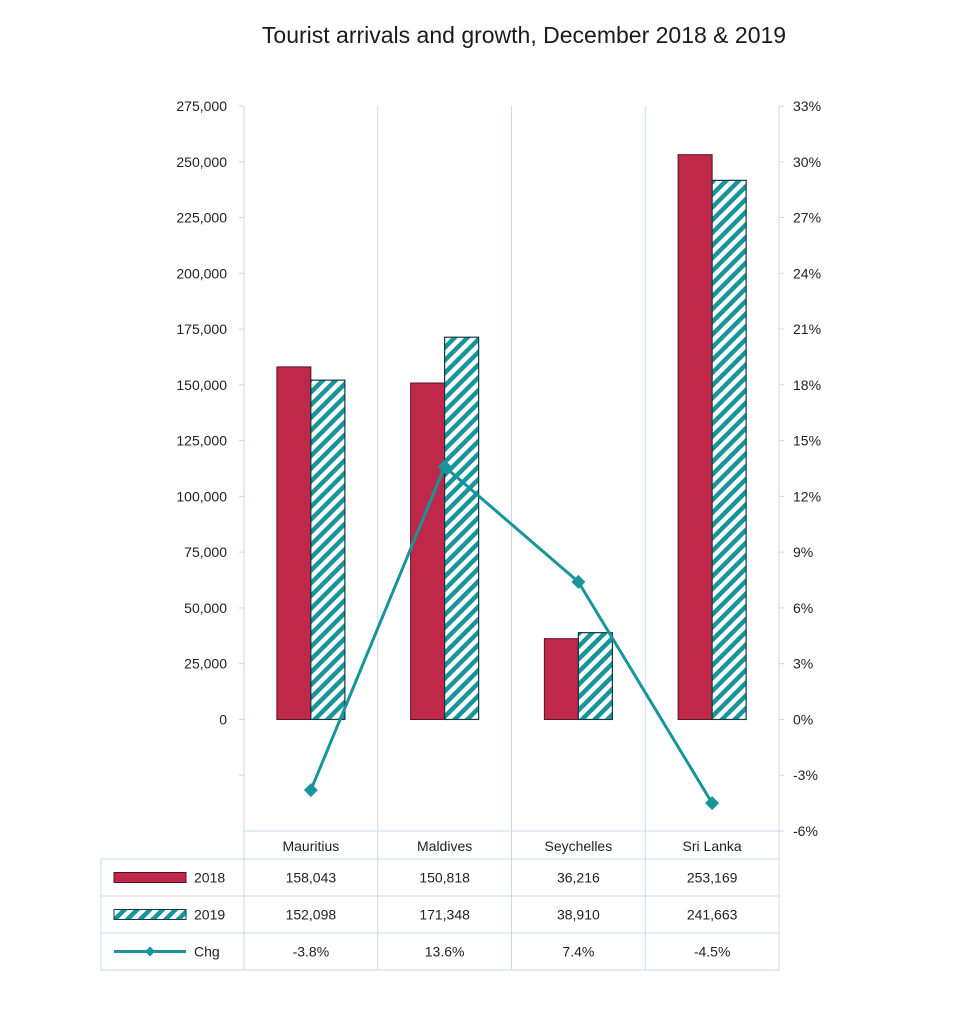 This screenshot has width=962, height=1016. I want to click on y-left-tick-label: 250,000, so click(201, 162).